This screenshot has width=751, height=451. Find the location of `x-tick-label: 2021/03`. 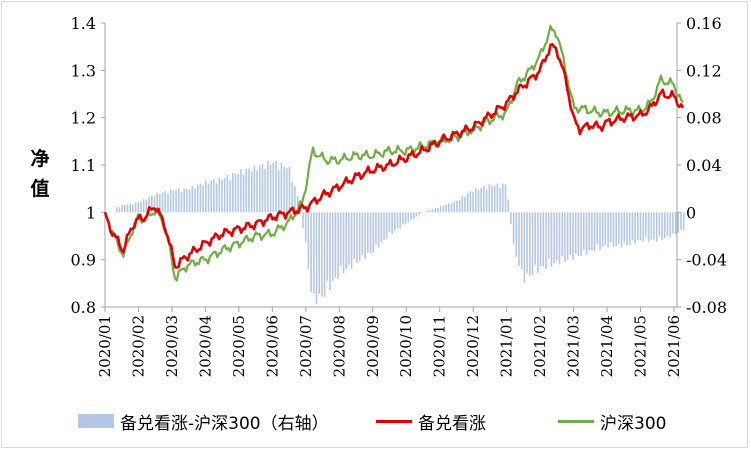

x-tick-label: 2021/03 is located at coordinates (574, 346).